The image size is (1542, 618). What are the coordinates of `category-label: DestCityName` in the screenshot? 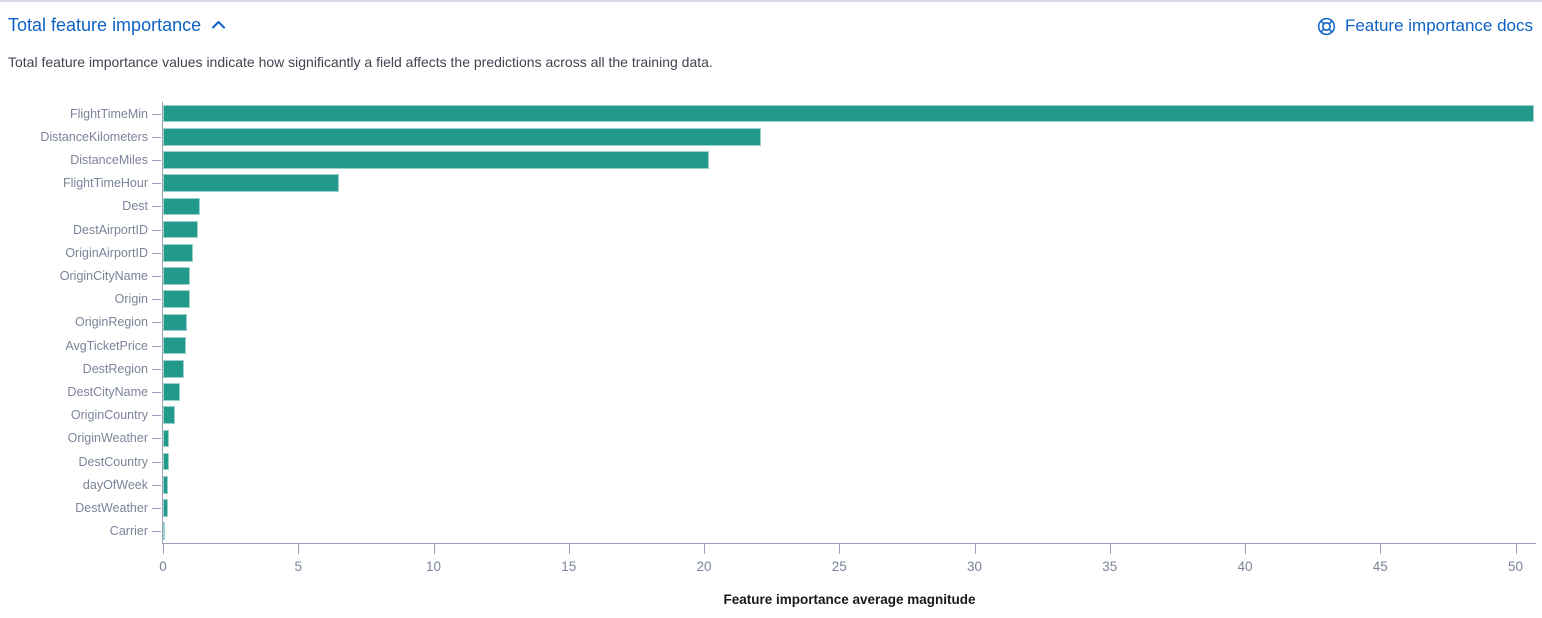 It's located at (107, 392).